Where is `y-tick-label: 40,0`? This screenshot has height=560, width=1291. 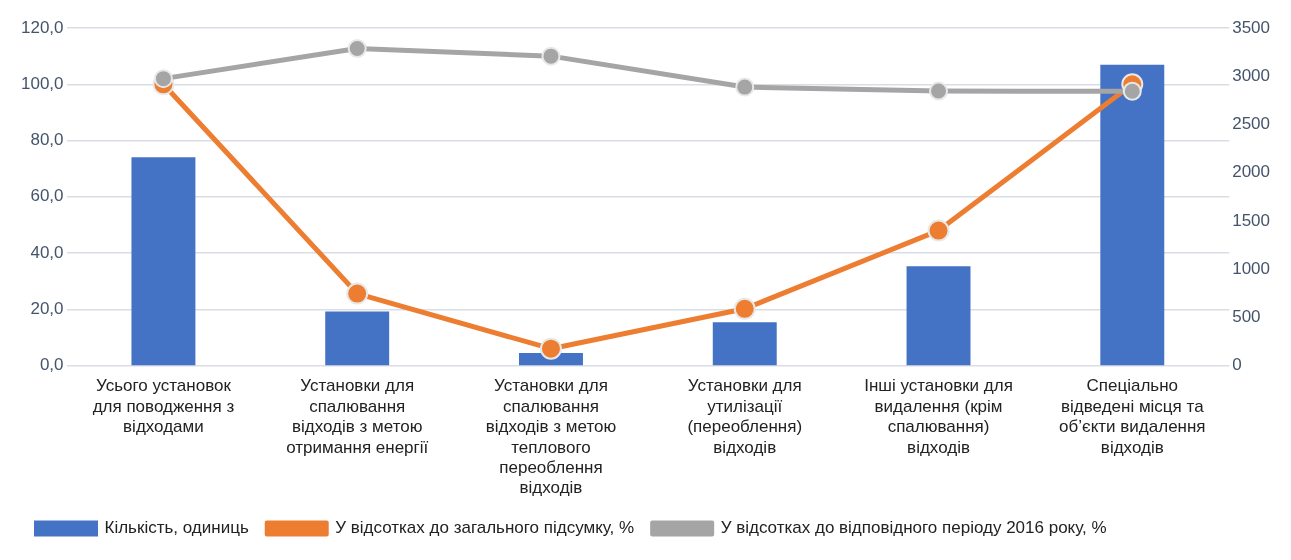
y-tick-label: 40,0 is located at coordinates (47, 252).